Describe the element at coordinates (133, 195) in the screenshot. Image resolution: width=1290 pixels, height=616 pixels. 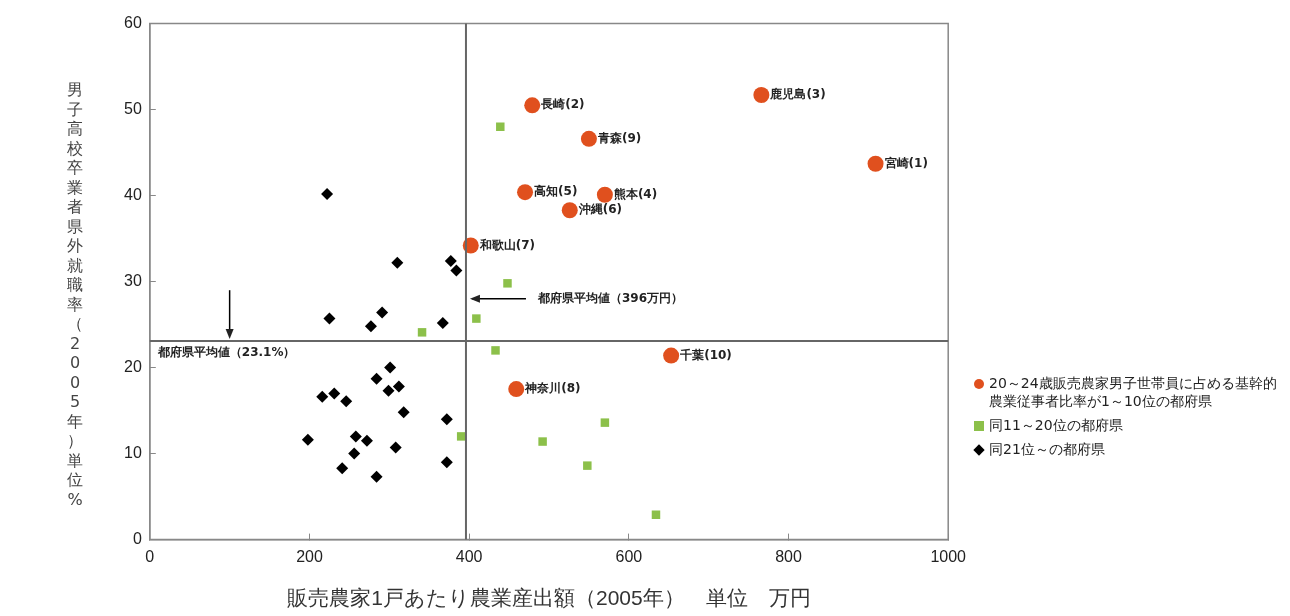
I see `y-tick-label: 40` at that location.